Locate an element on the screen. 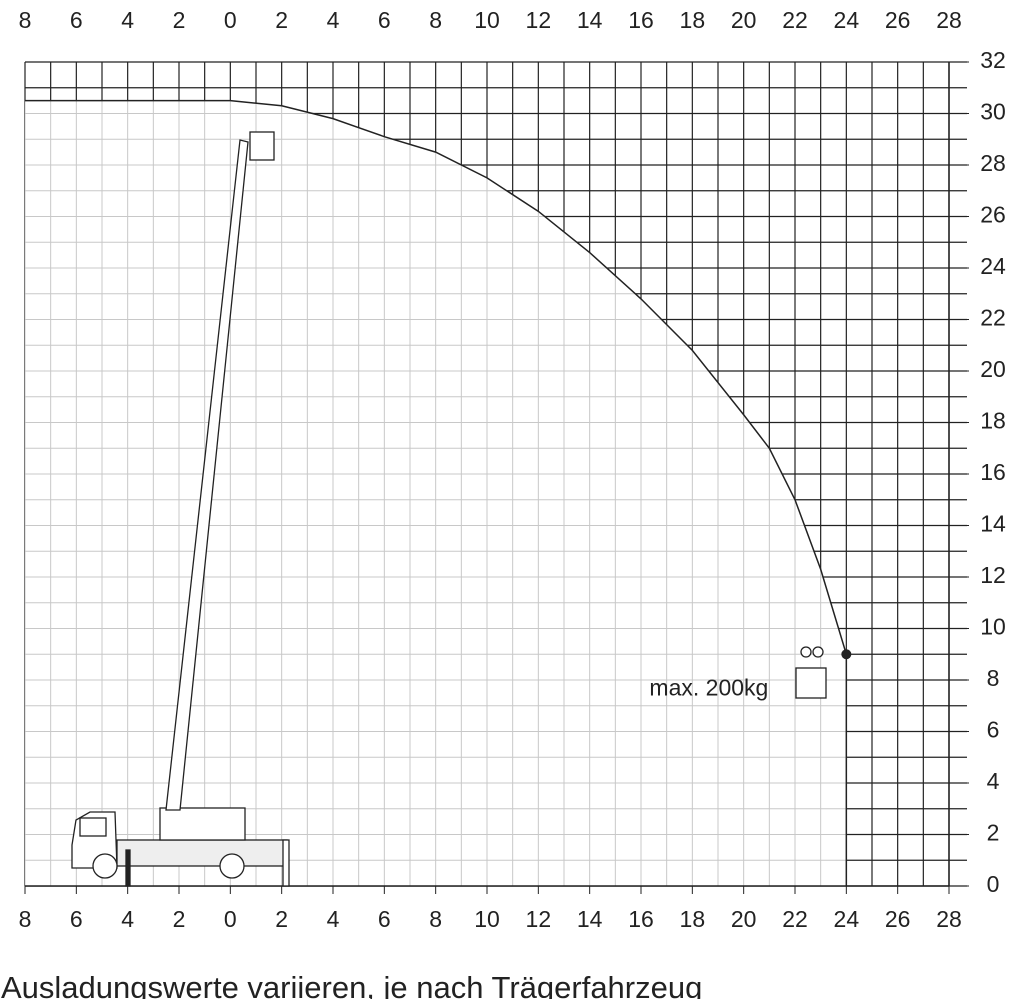  boom is located at coordinates (207, 475).